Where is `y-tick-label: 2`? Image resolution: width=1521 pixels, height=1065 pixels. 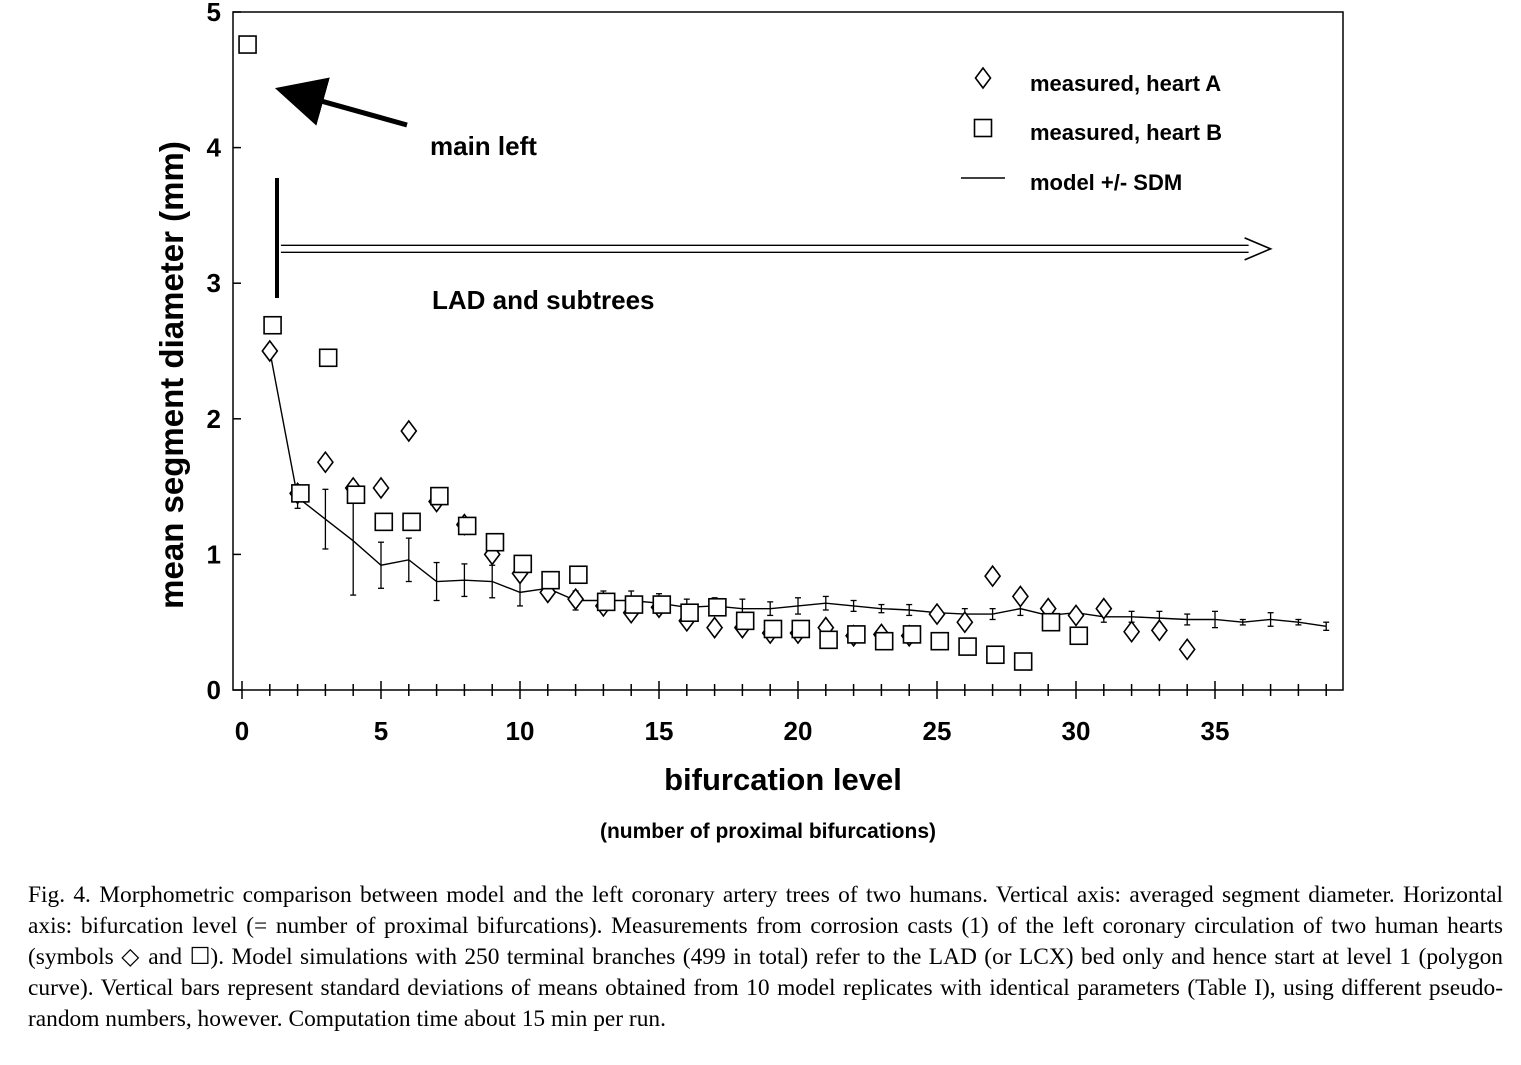 y-tick-label: 2 is located at coordinates (214, 419).